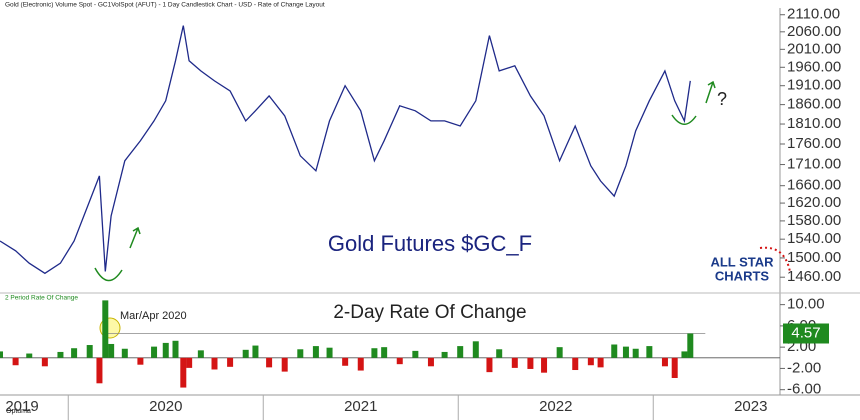 Image resolution: width=860 pixels, height=420 pixels. I want to click on last-value-box, so click(806, 333).